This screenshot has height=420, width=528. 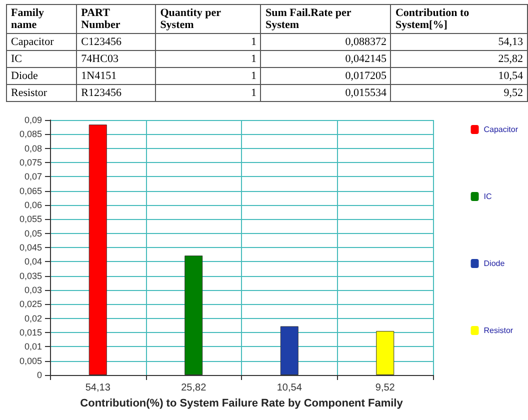 What do you see at coordinates (33, 233) in the screenshot?
I see `y-tick-label: 0,05` at bounding box center [33, 233].